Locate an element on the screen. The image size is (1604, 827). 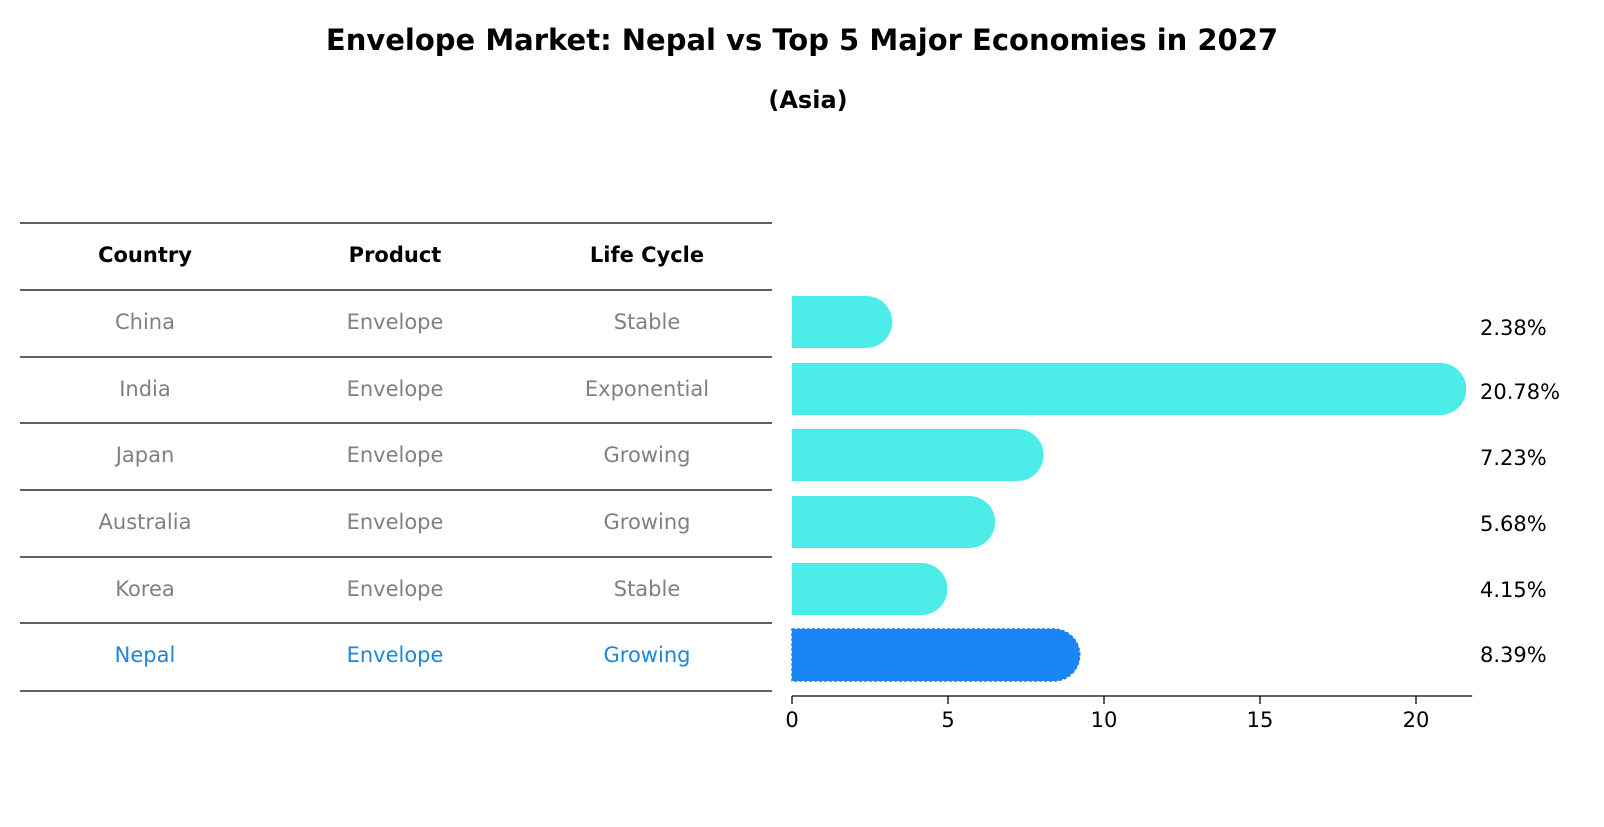
bar-china is located at coordinates (842, 322).